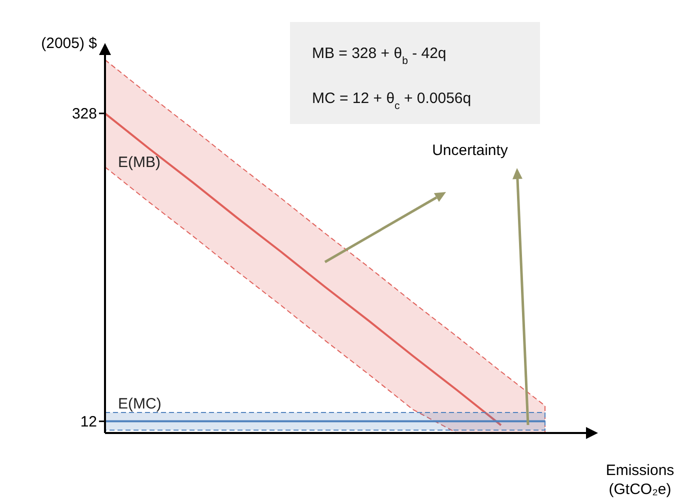 Image resolution: width=693 pixels, height=500 pixels. Describe the element at coordinates (139, 162) in the screenshot. I see `series-label: E(MB)` at that location.